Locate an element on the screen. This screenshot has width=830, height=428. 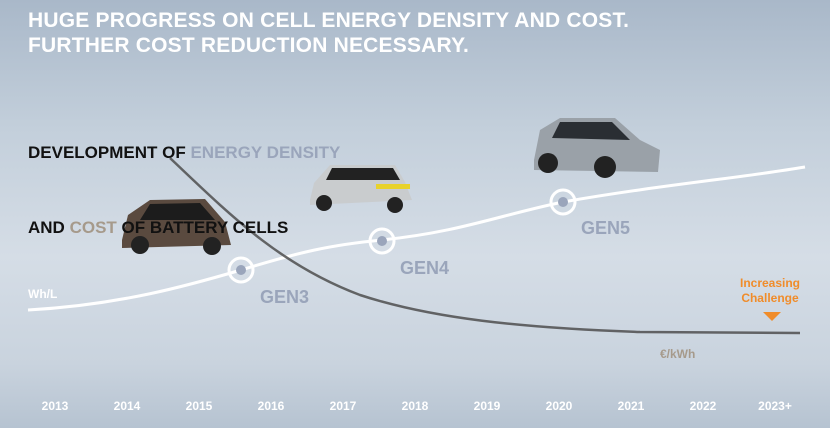
subtitle-text: DEVELOPMENT OF is located at coordinates (109, 152).